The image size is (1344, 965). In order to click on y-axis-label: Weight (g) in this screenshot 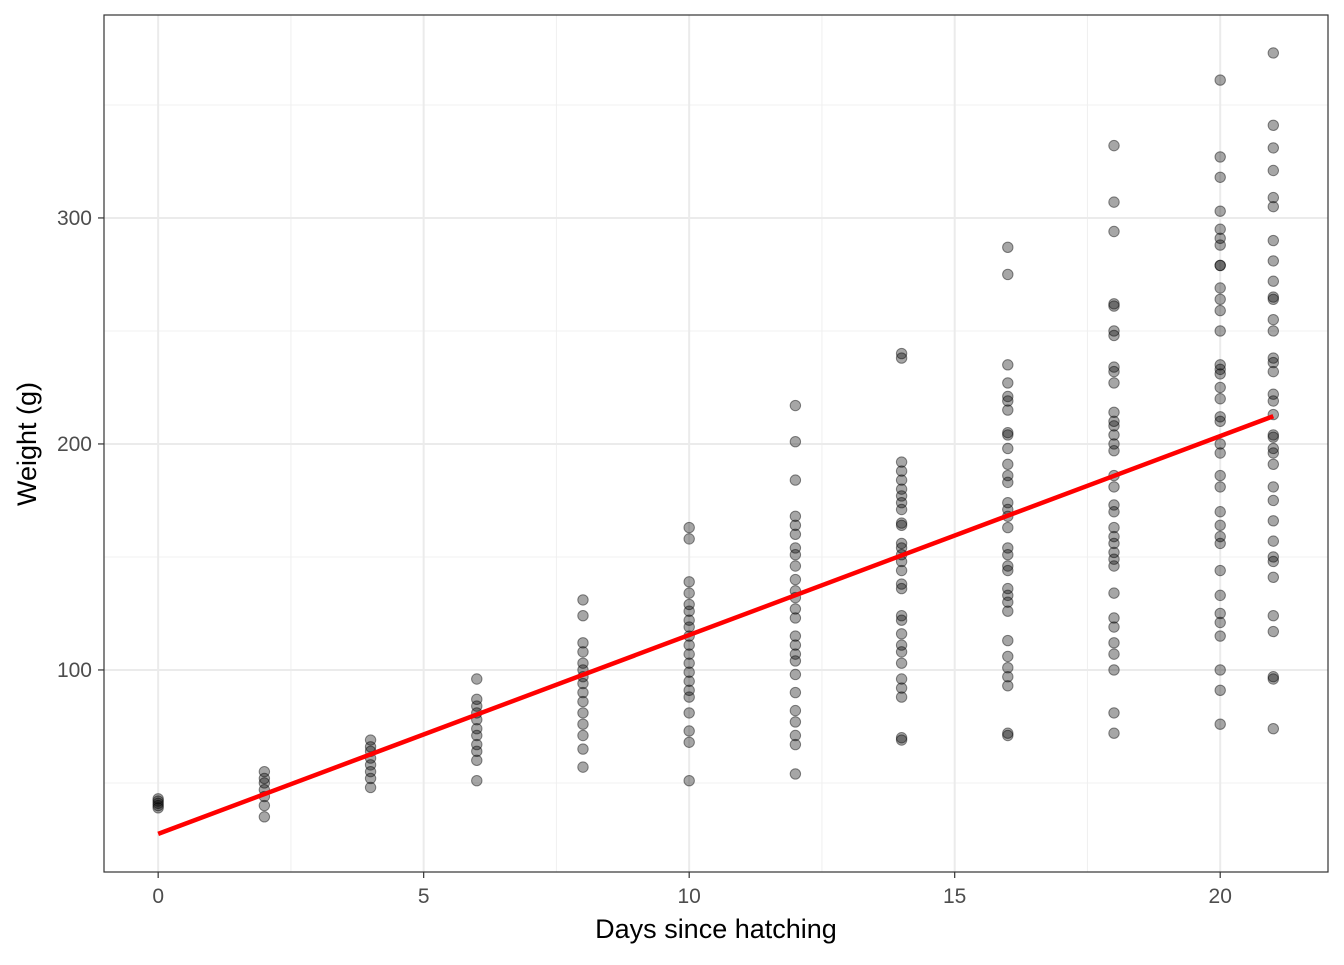, I will do `click(27, 444)`.